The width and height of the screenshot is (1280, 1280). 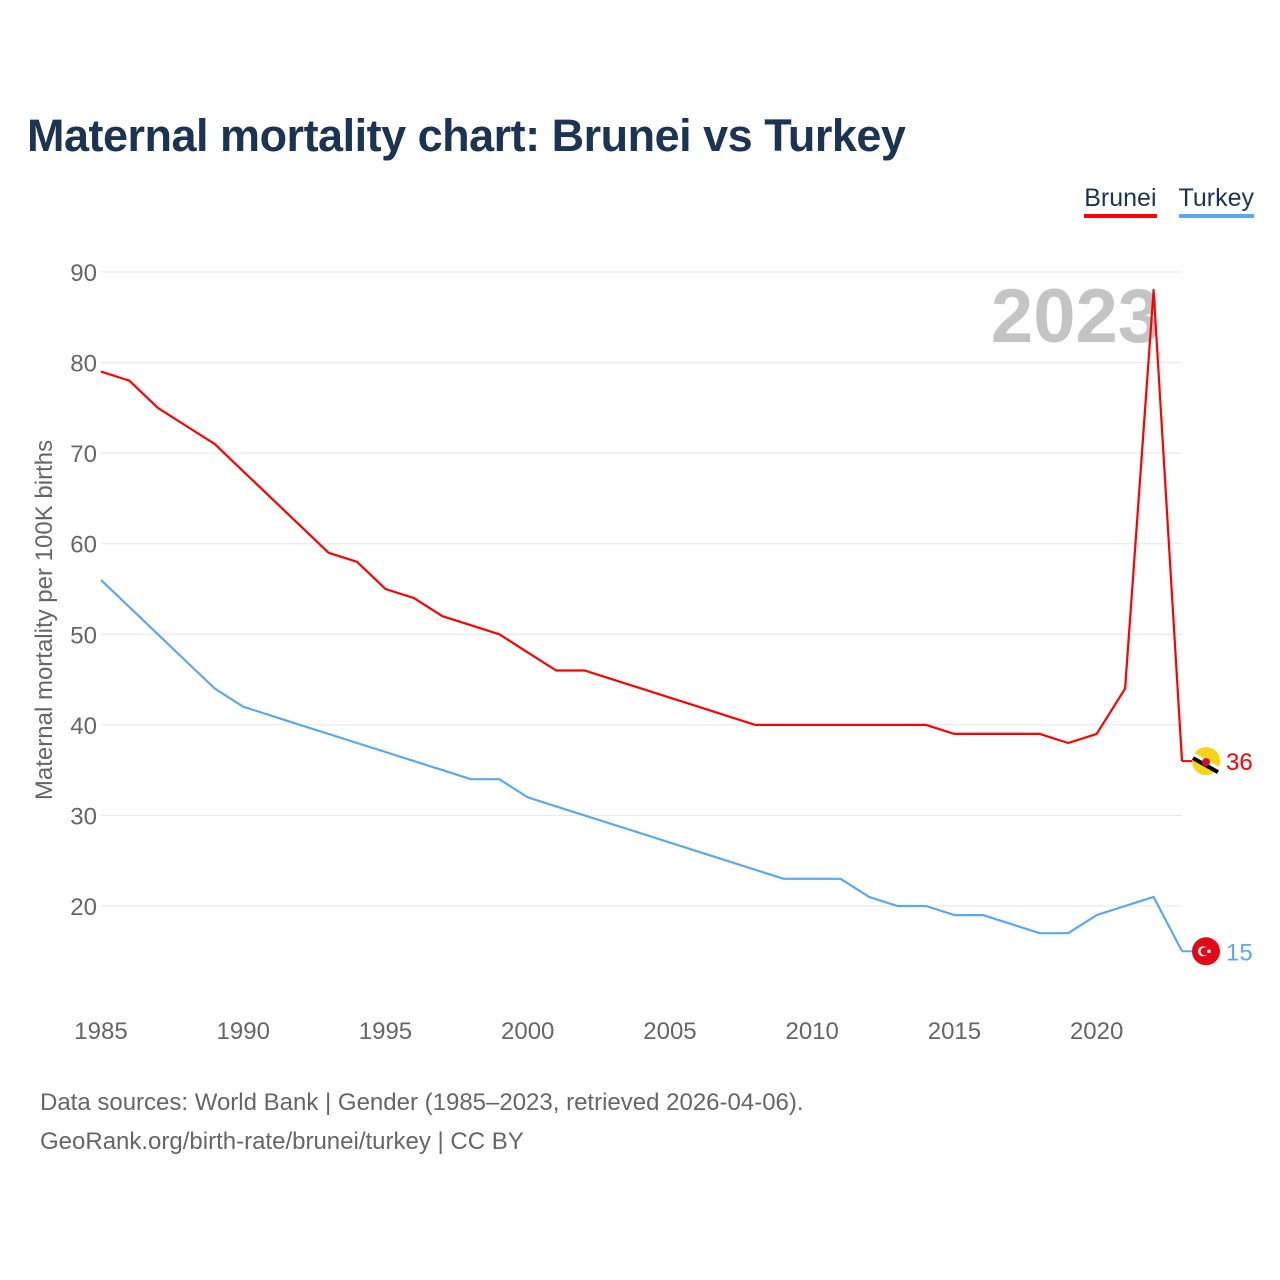 I want to click on brunei-flag-emblem, so click(x=1206, y=762).